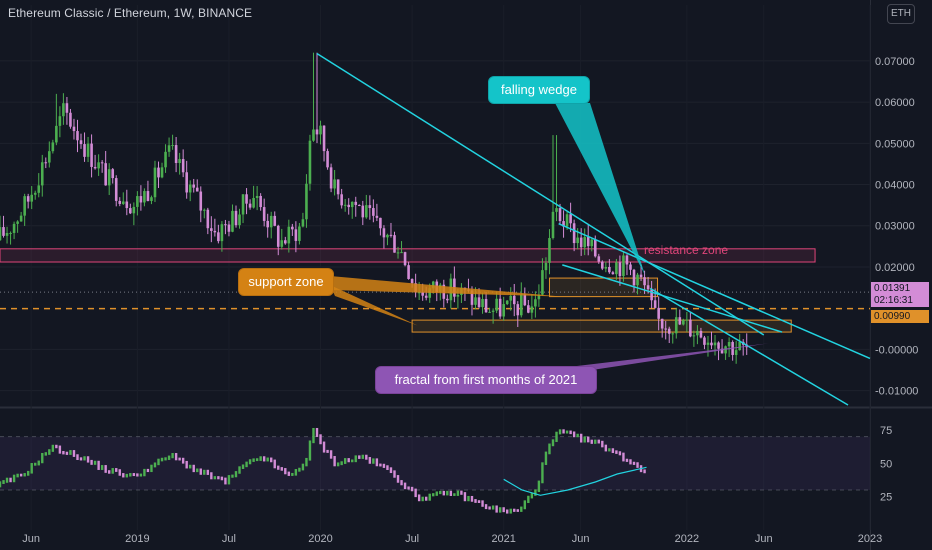 The width and height of the screenshot is (932, 550). Describe the element at coordinates (895, 62) in the screenshot. I see `price-tick-label: 0.07000` at that location.